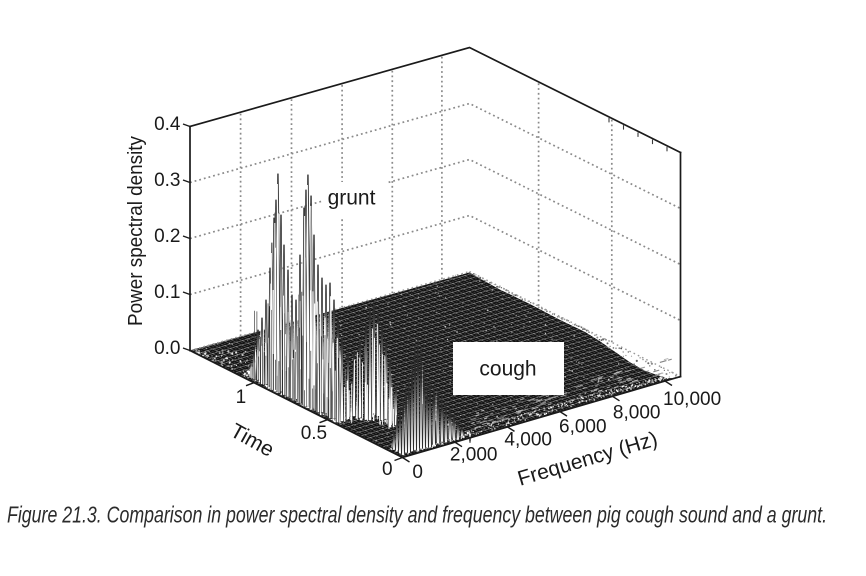  I want to click on svg-text: Power spectral density, so click(136, 231).